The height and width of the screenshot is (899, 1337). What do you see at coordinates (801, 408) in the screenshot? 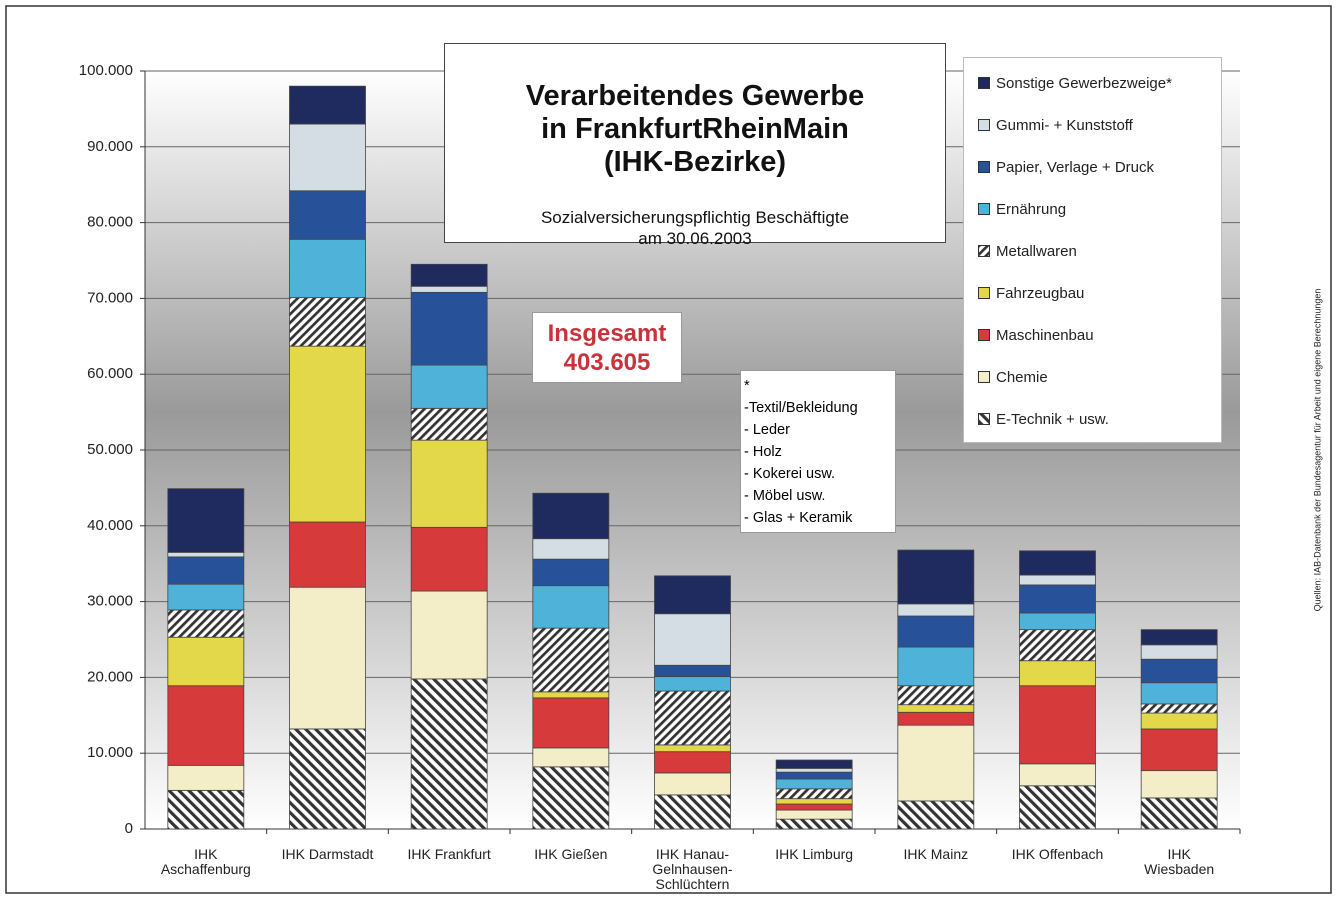
I see `footnote-line: -Textil/Bekleidung` at bounding box center [801, 408].